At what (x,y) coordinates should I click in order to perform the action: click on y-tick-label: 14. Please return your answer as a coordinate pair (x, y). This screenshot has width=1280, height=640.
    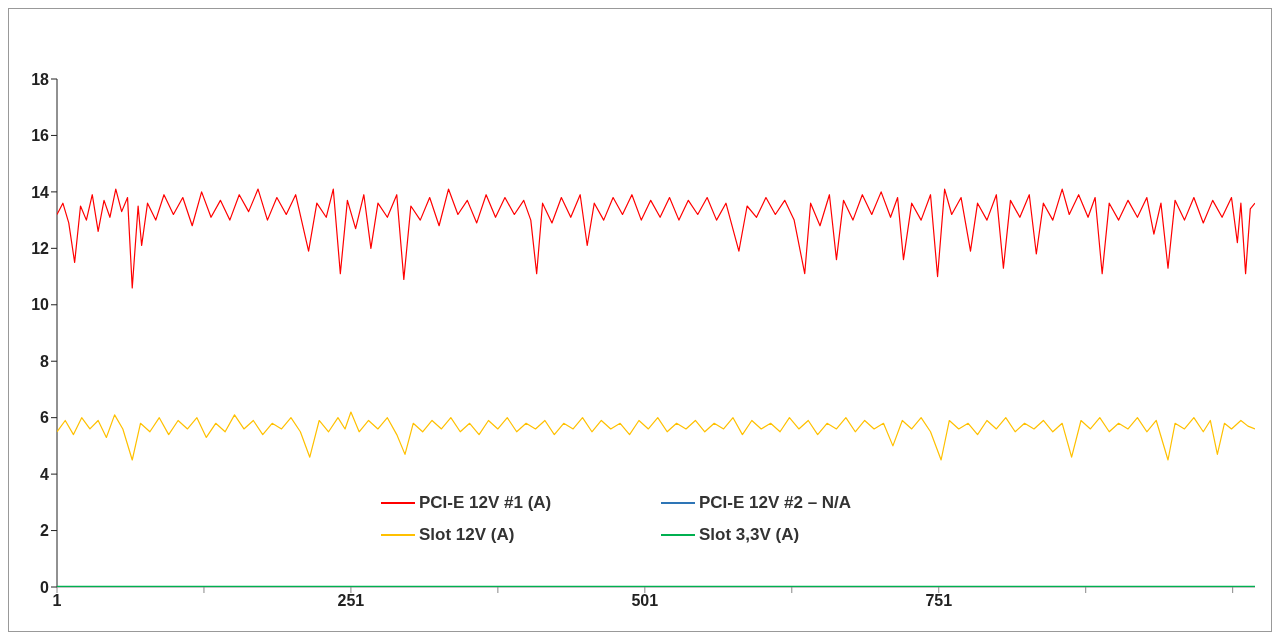
    Looking at the image, I should click on (40, 192).